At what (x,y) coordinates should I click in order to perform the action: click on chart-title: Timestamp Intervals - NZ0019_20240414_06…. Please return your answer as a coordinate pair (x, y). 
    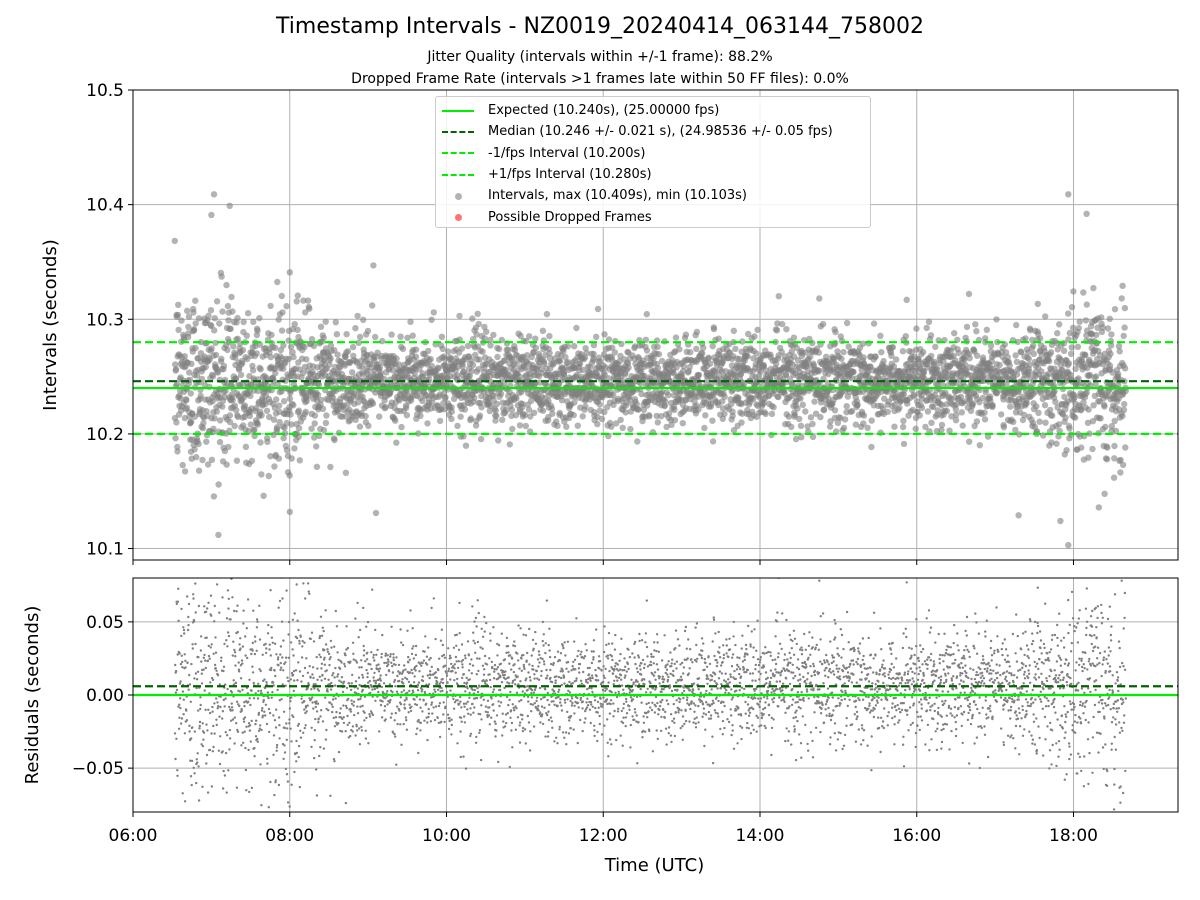
    Looking at the image, I should click on (600, 26).